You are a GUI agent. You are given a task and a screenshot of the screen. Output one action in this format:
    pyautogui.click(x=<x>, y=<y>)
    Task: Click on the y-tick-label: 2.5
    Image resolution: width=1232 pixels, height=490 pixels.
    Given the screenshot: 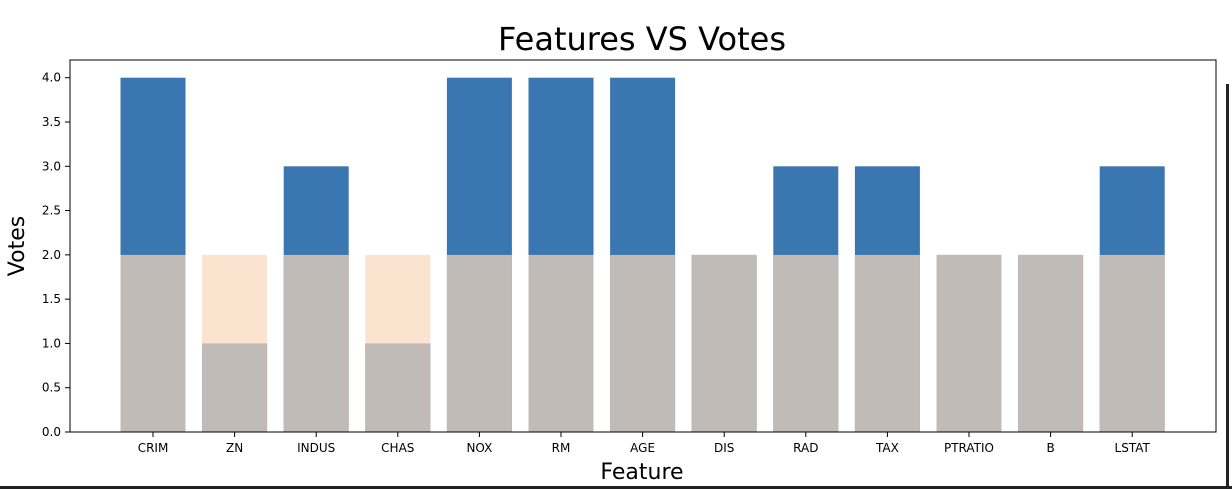 What is the action you would take?
    pyautogui.click(x=51, y=211)
    